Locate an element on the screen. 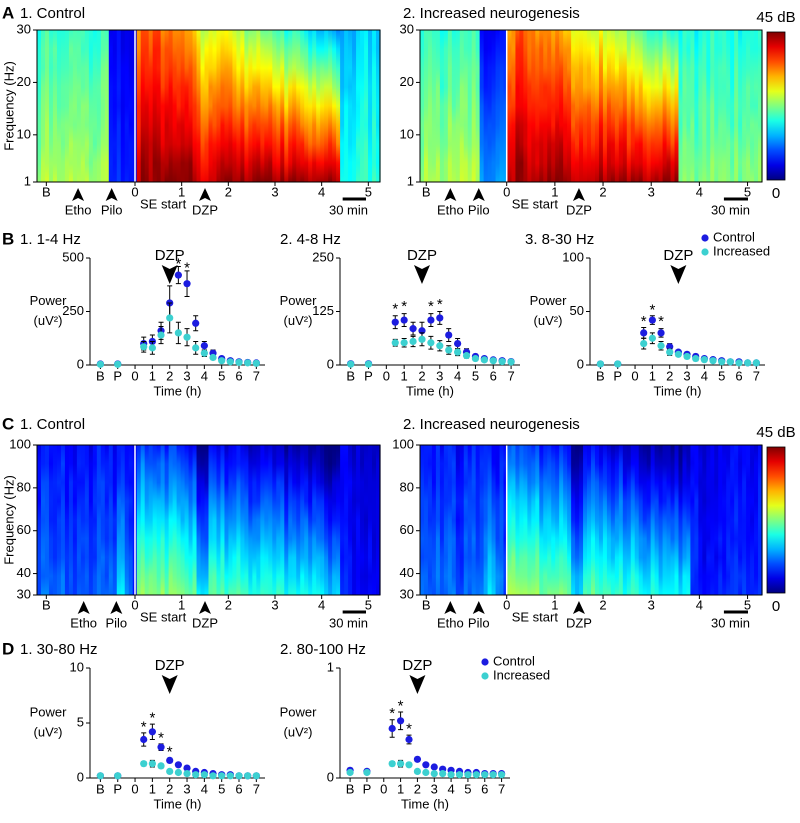 The width and height of the screenshot is (800, 823). annotation-label: Pilo is located at coordinates (479, 622).